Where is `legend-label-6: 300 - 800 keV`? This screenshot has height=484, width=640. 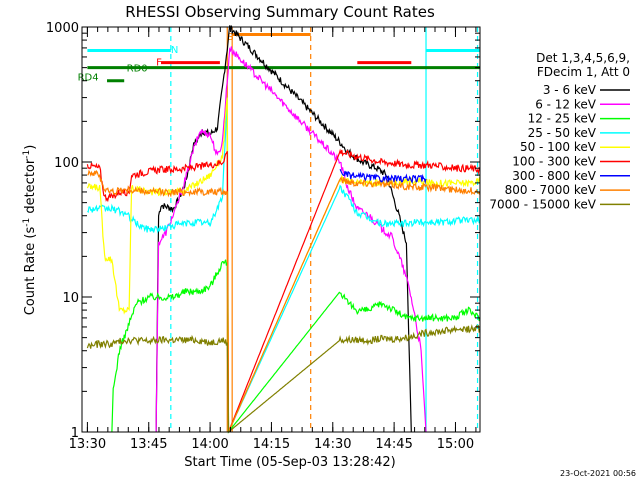 legend-label-6: 300 - 800 keV is located at coordinates (554, 176).